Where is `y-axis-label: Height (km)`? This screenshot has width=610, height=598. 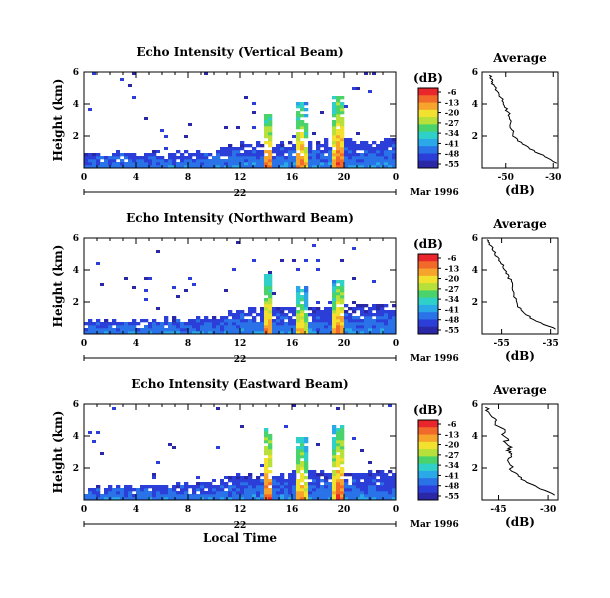
y-axis-label: Height (km) is located at coordinates (58, 120).